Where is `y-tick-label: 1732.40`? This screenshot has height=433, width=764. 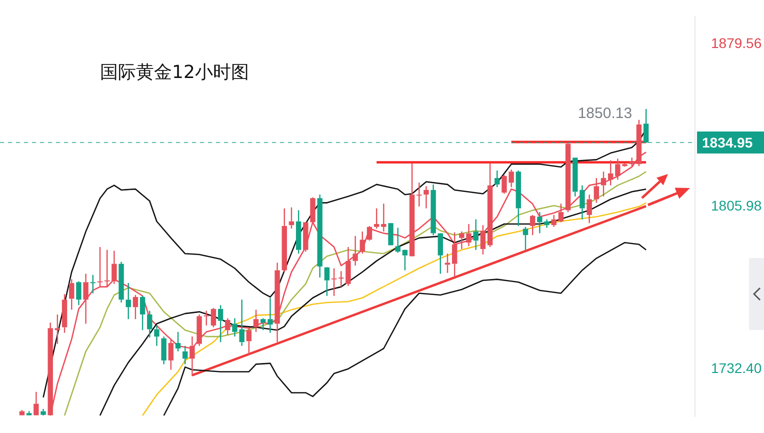
y-tick-label: 1732.40 is located at coordinates (736, 368).